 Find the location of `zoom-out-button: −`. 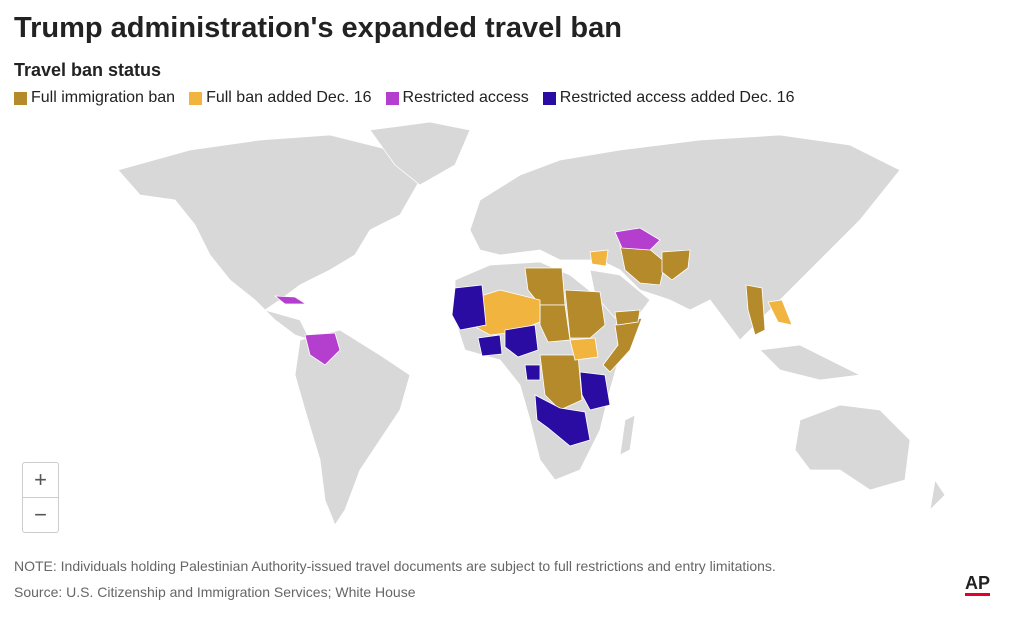

zoom-out-button: − is located at coordinates (40, 514).